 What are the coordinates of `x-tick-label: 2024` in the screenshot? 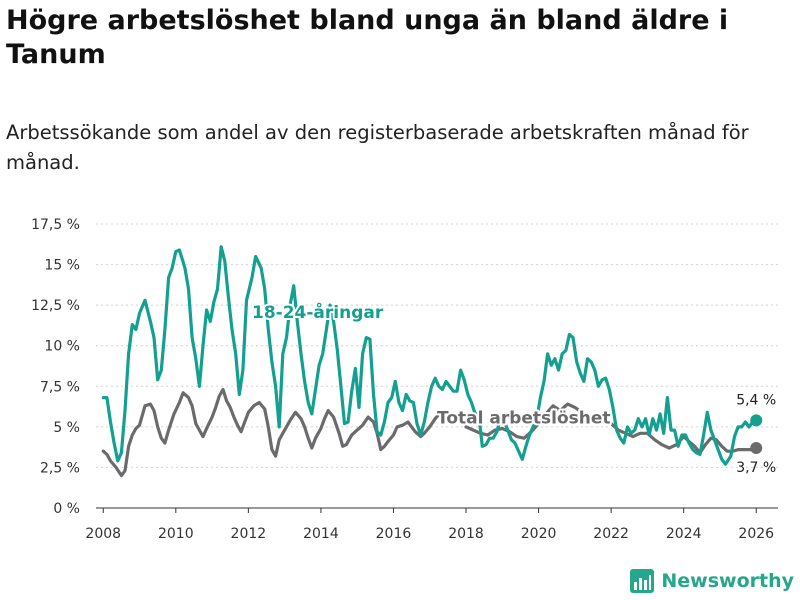 It's located at (684, 534).